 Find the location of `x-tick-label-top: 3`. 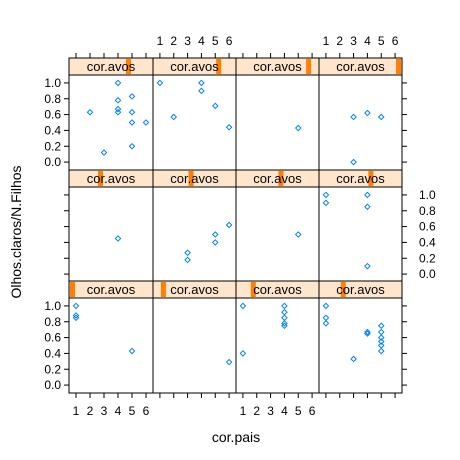

x-tick-label-top: 3 is located at coordinates (353, 41).